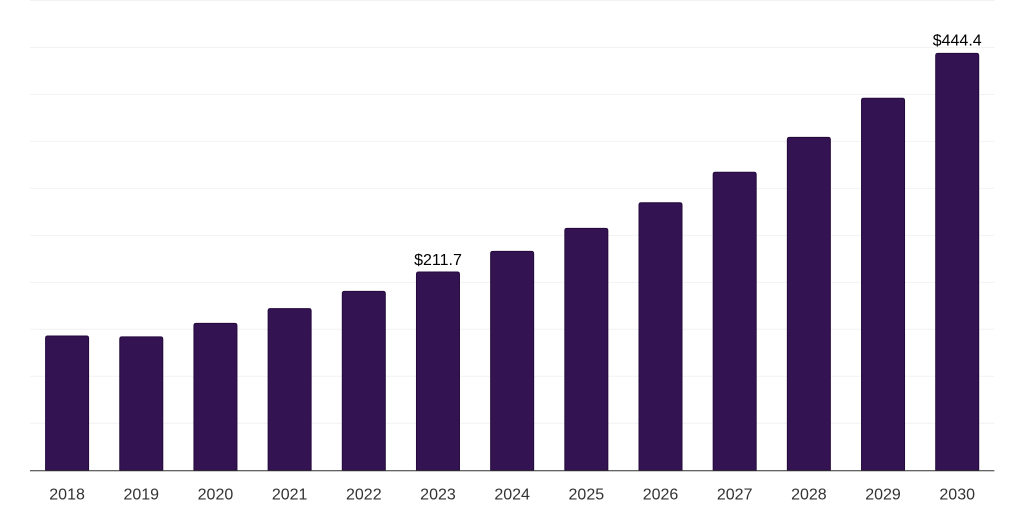 Image resolution: width=1024 pixels, height=512 pixels. Describe the element at coordinates (512, 495) in the screenshot. I see `svg-text: 2024` at that location.